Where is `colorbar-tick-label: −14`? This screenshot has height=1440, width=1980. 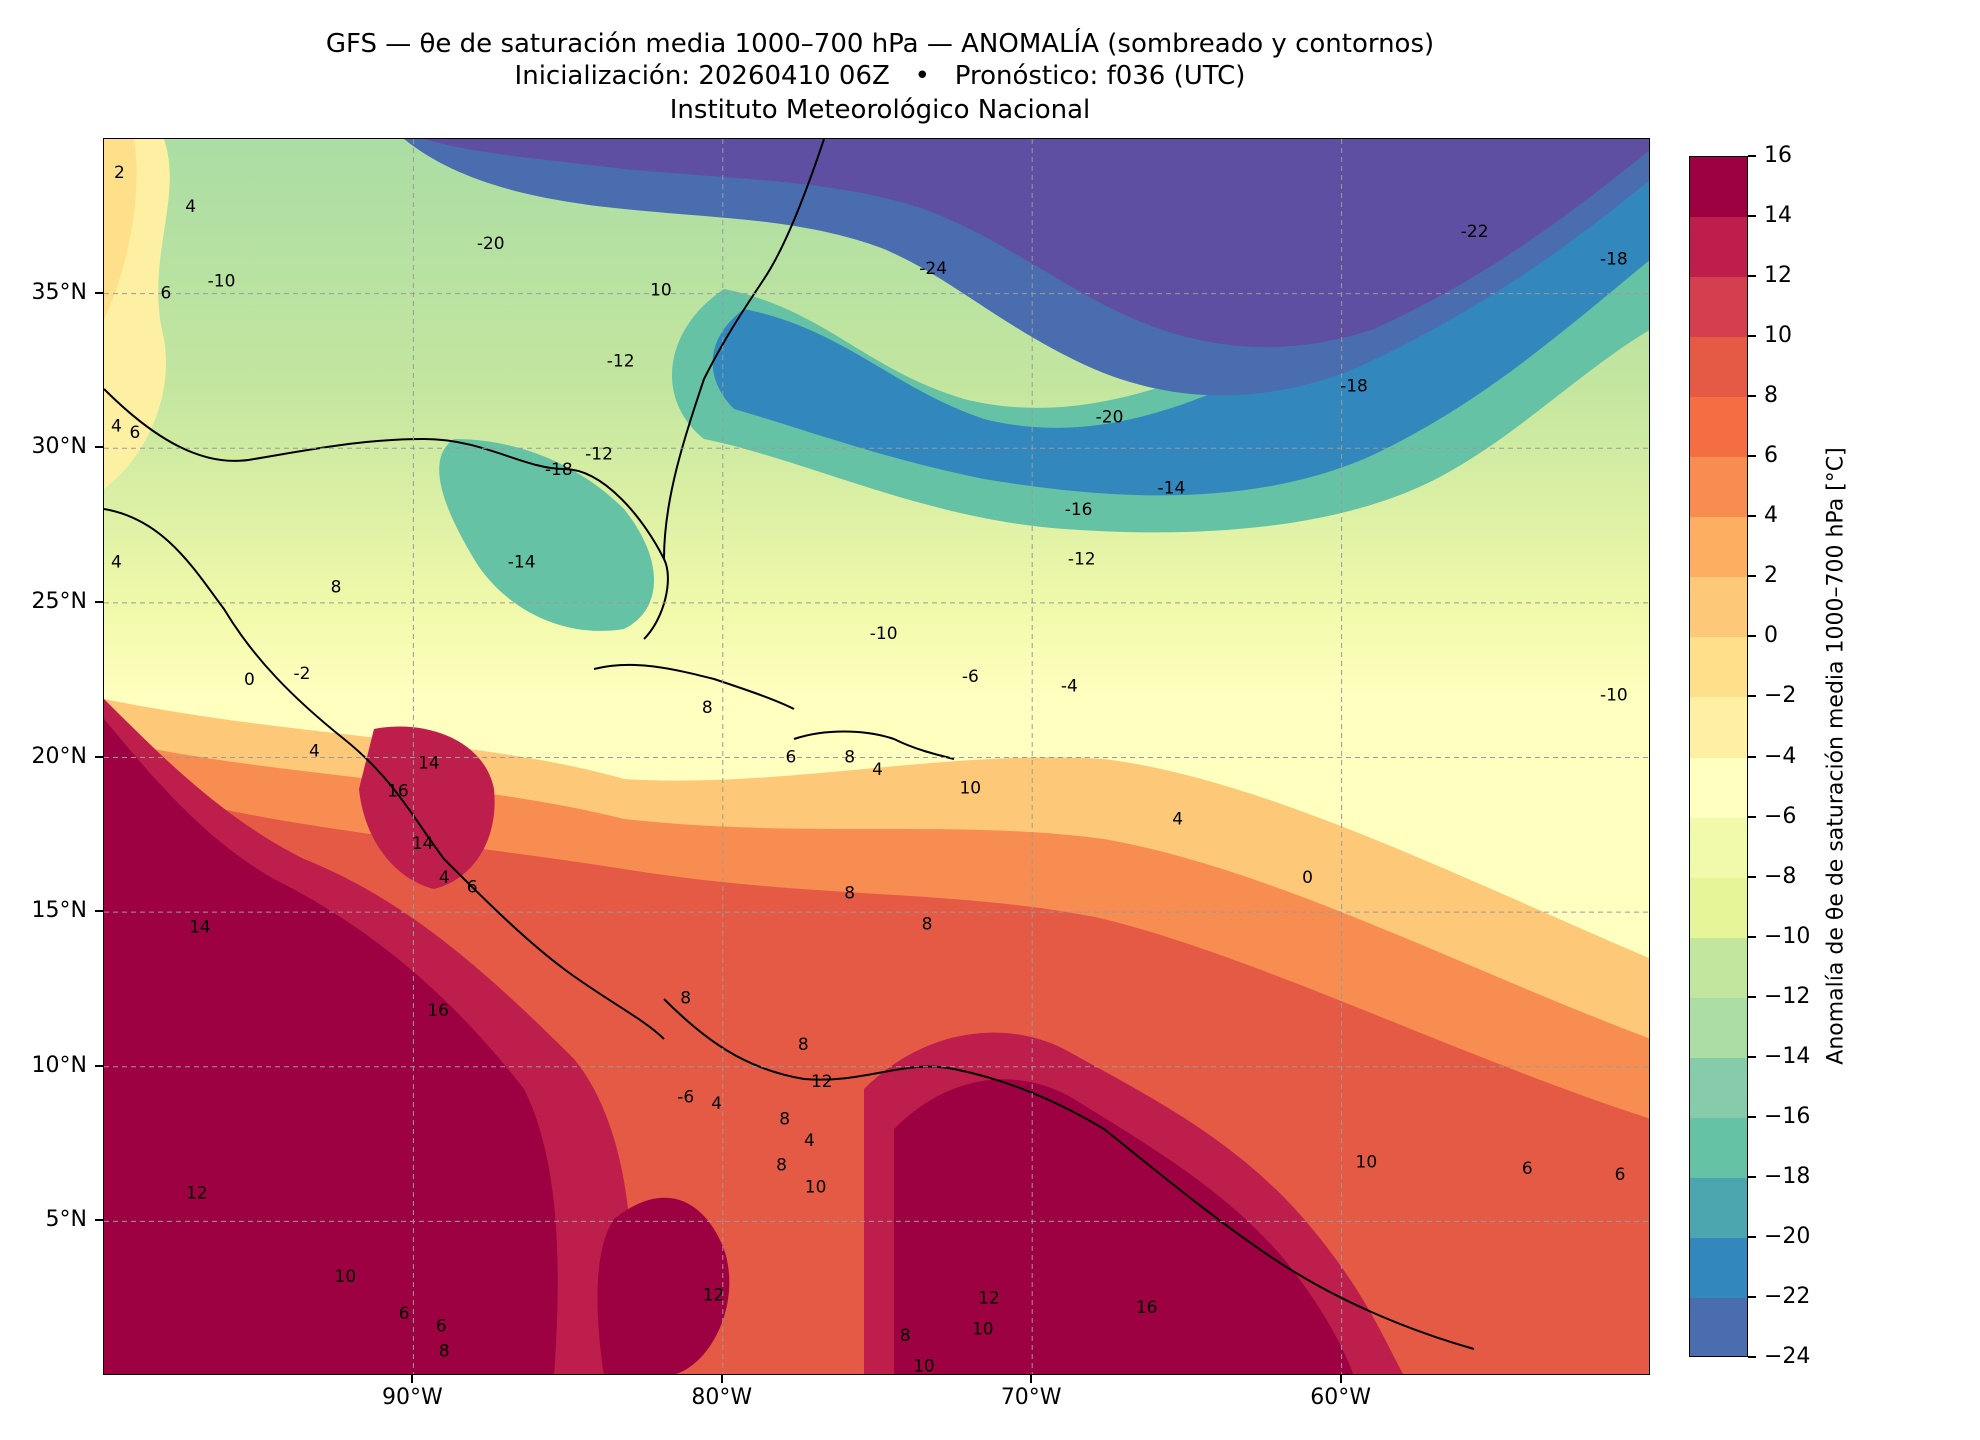
colorbar-tick-label: −14 is located at coordinates (1787, 1056).